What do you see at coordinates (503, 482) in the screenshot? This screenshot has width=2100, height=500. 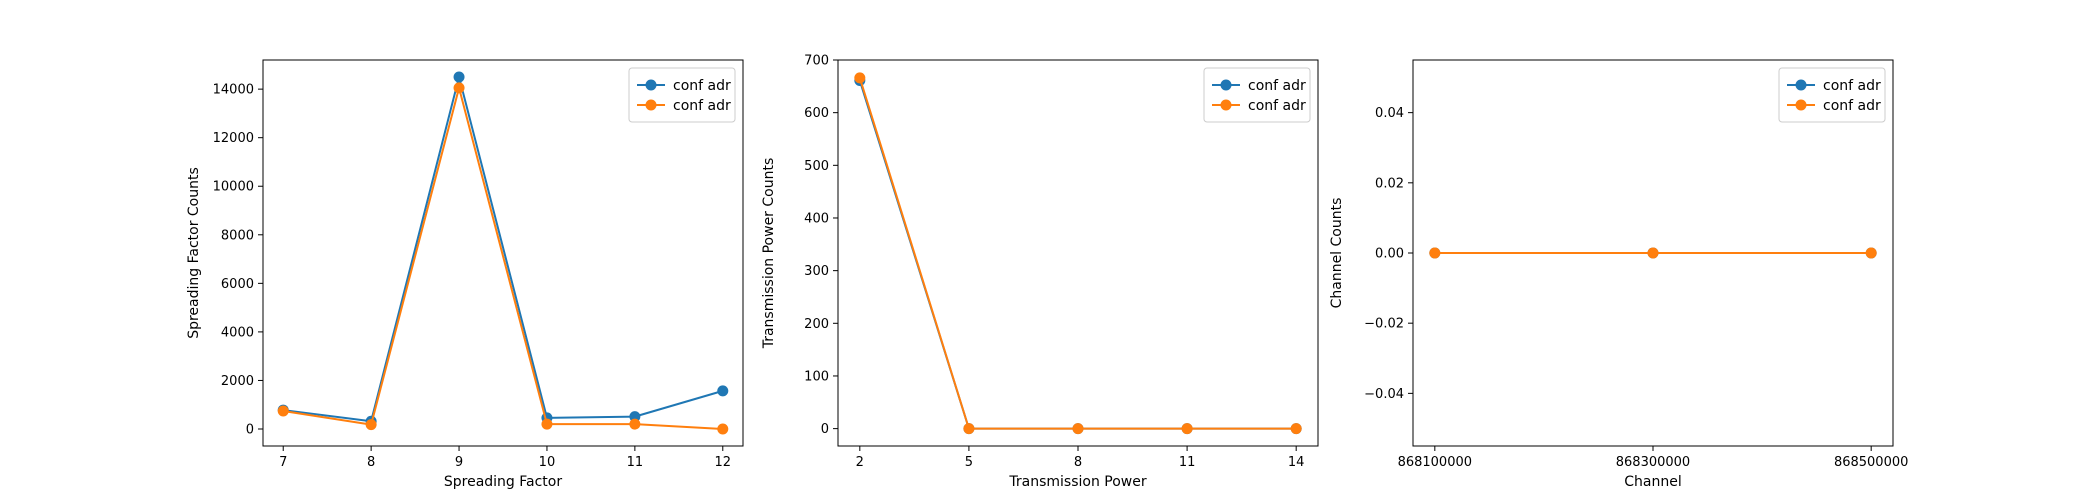 I see `x-axis-label: Spreading Factor` at bounding box center [503, 482].